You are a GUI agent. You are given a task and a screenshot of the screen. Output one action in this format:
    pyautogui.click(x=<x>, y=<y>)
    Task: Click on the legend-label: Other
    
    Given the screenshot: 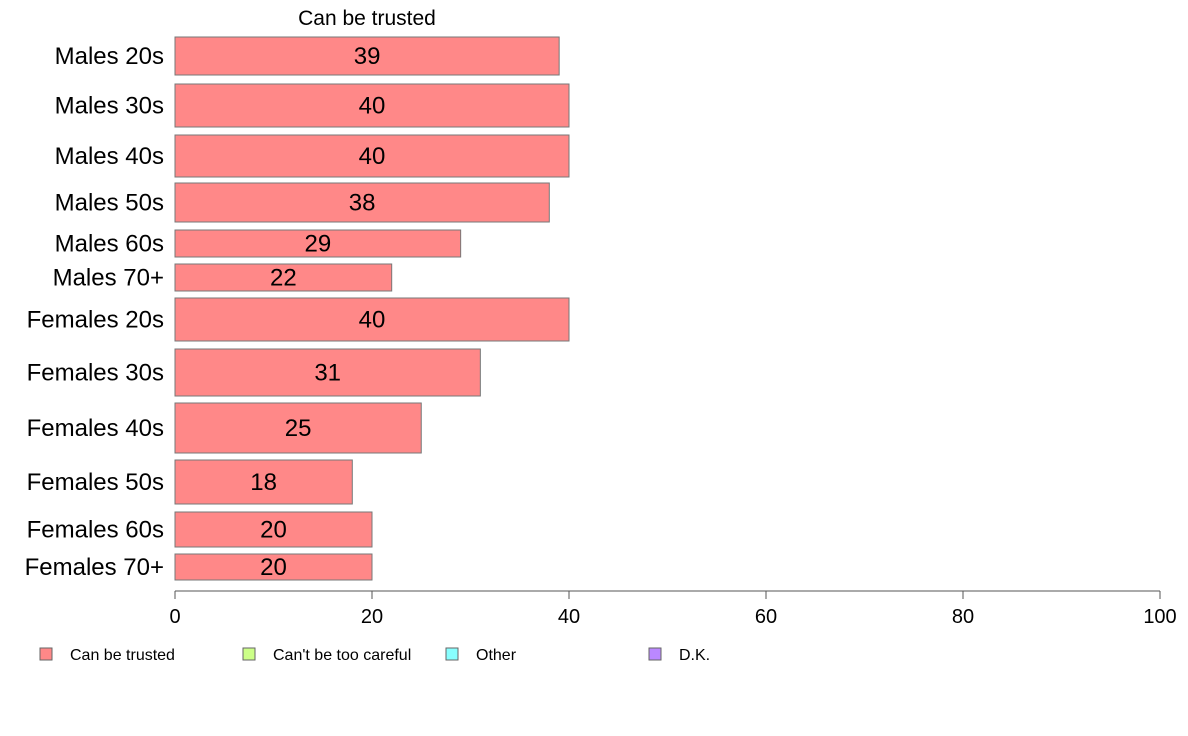 What is the action you would take?
    pyautogui.click(x=496, y=655)
    